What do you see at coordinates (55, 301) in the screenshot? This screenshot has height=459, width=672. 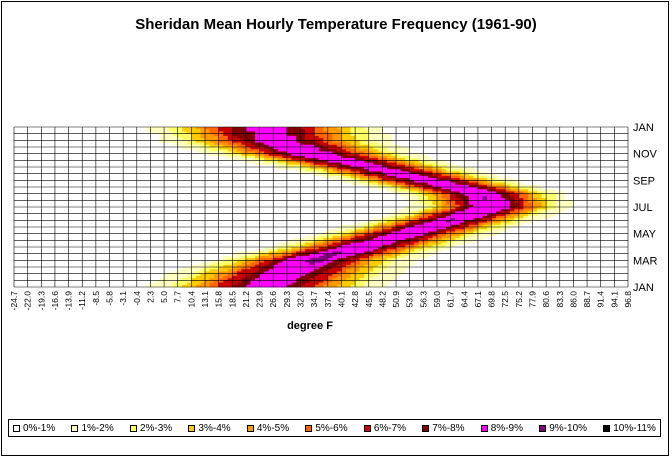 I see `x-tick-label: -16.6` at bounding box center [55, 301].